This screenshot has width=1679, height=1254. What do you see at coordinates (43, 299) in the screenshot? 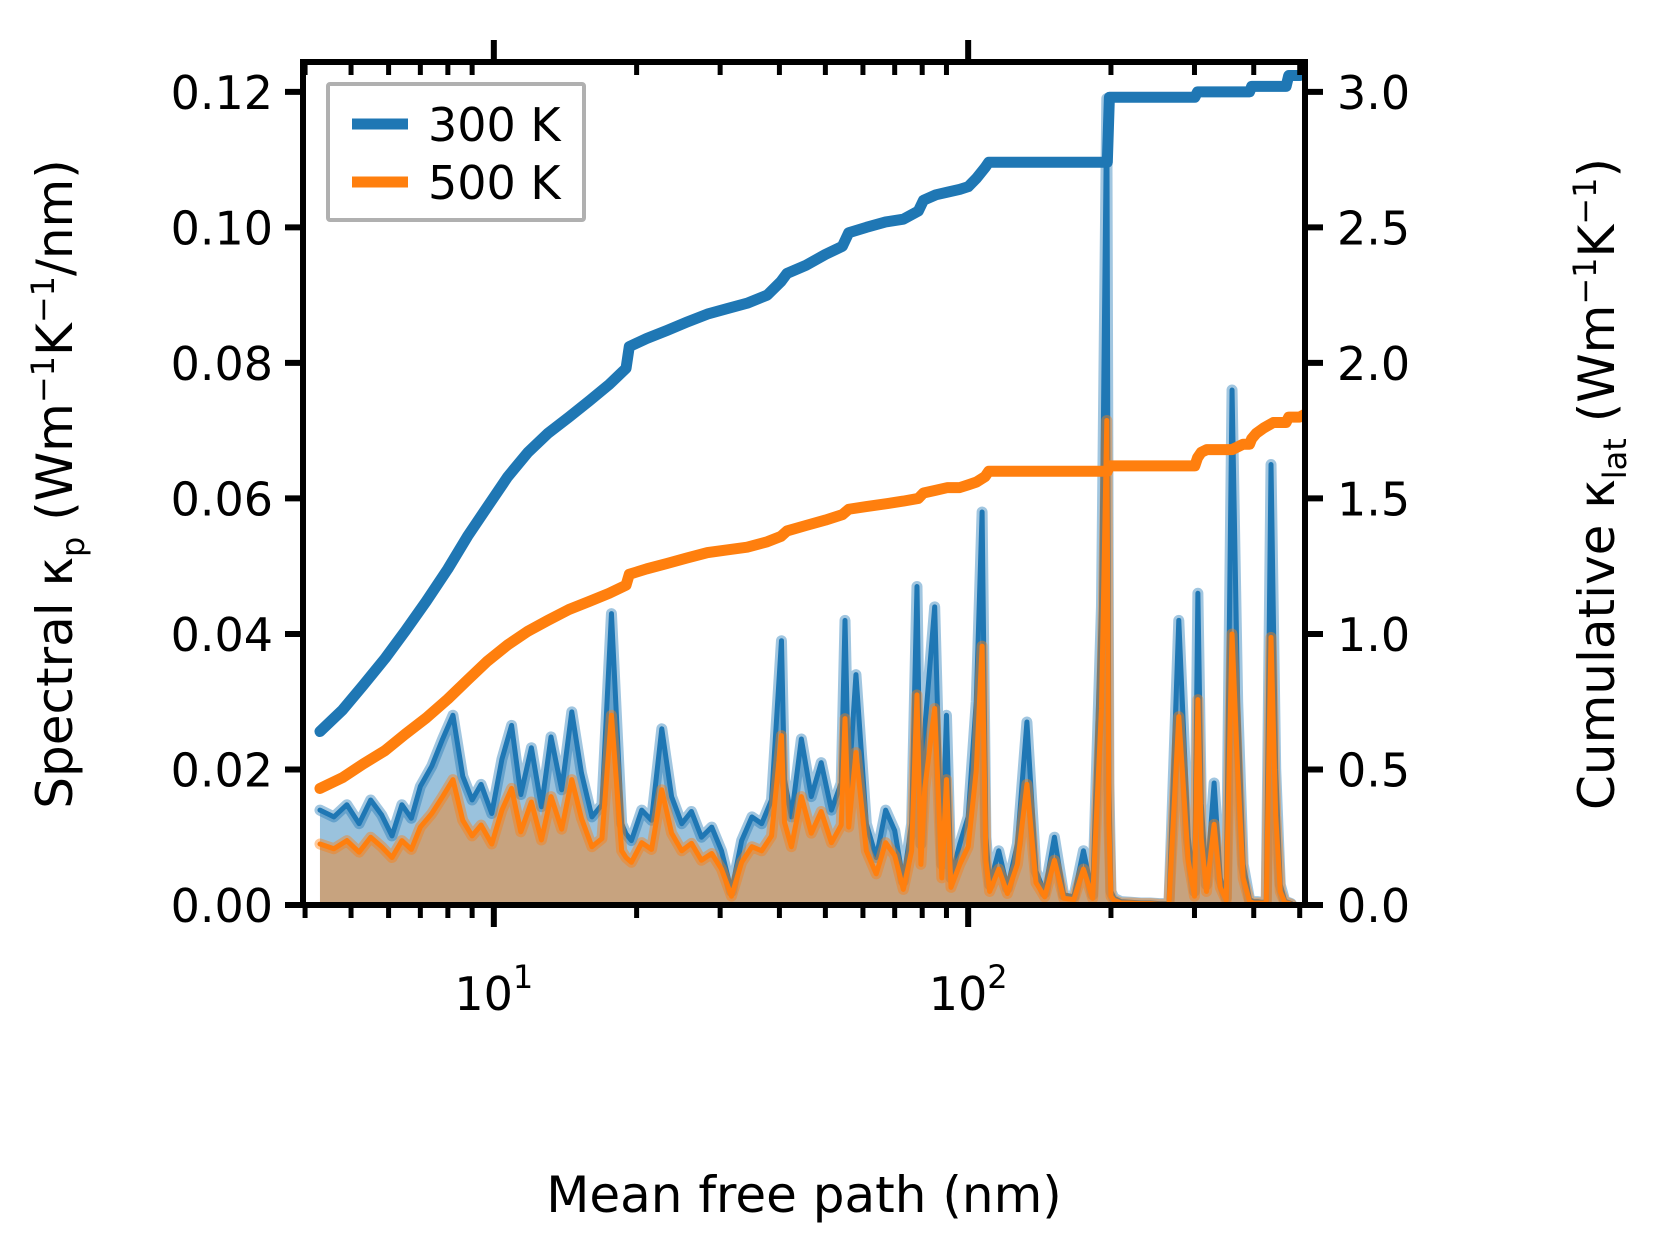
I see `y-left-exp2: −1` at bounding box center [43, 299].